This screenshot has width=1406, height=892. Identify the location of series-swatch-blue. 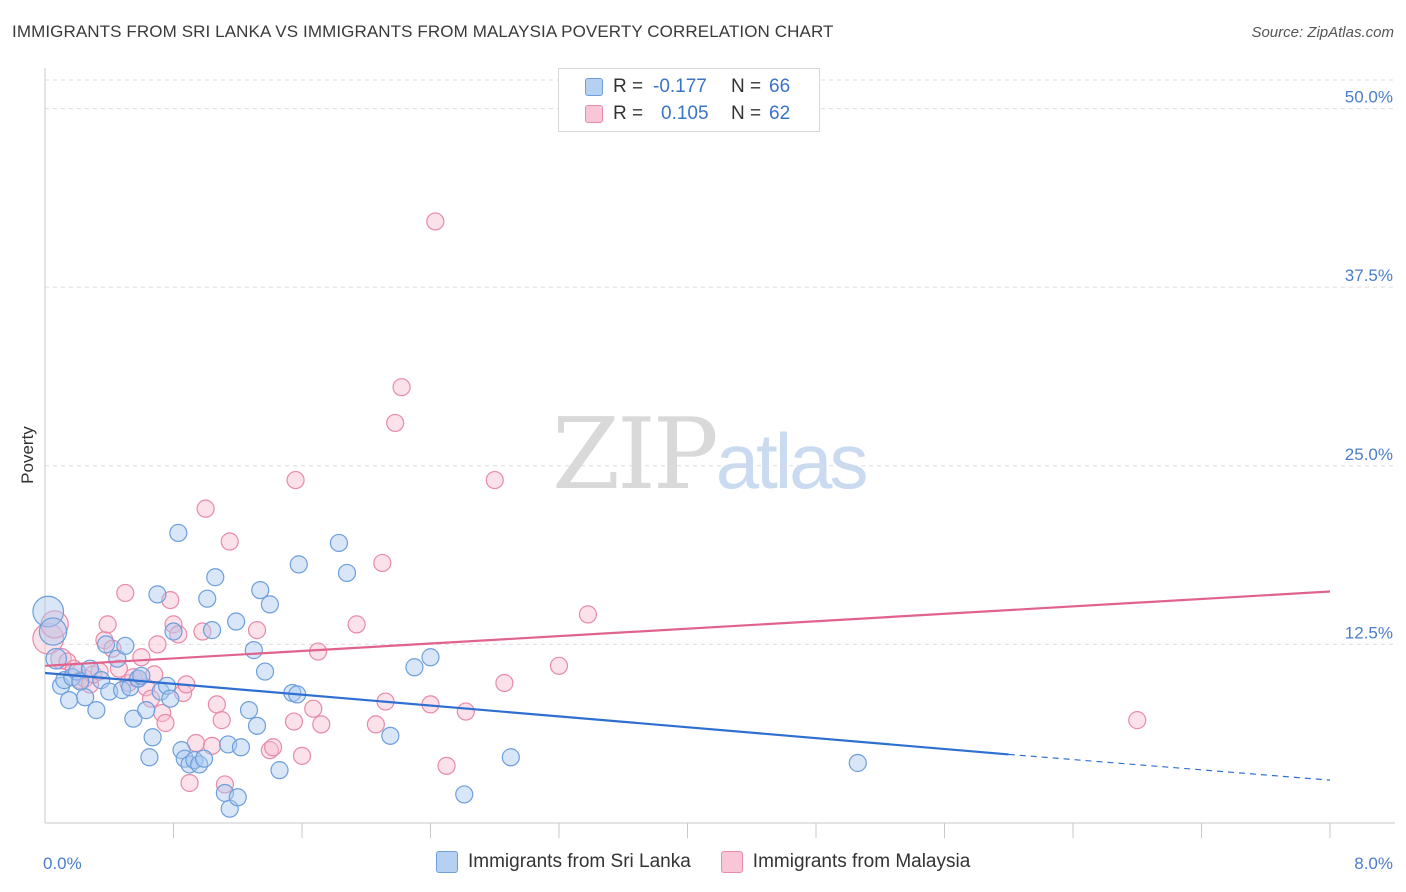
(447, 862).